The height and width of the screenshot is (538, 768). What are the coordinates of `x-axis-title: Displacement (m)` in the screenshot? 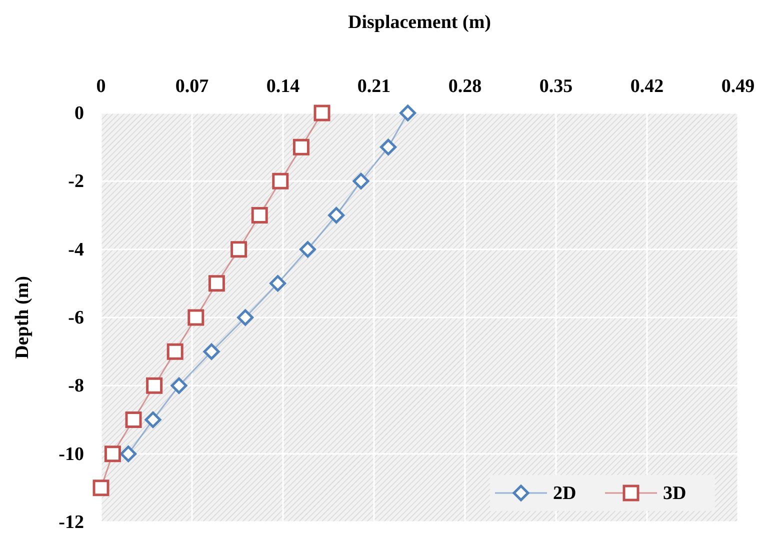 It's located at (419, 22).